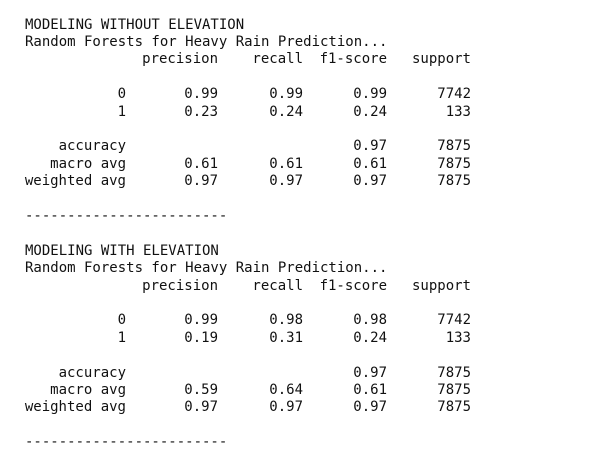  I want to click on cell: 0.23, so click(201, 111).